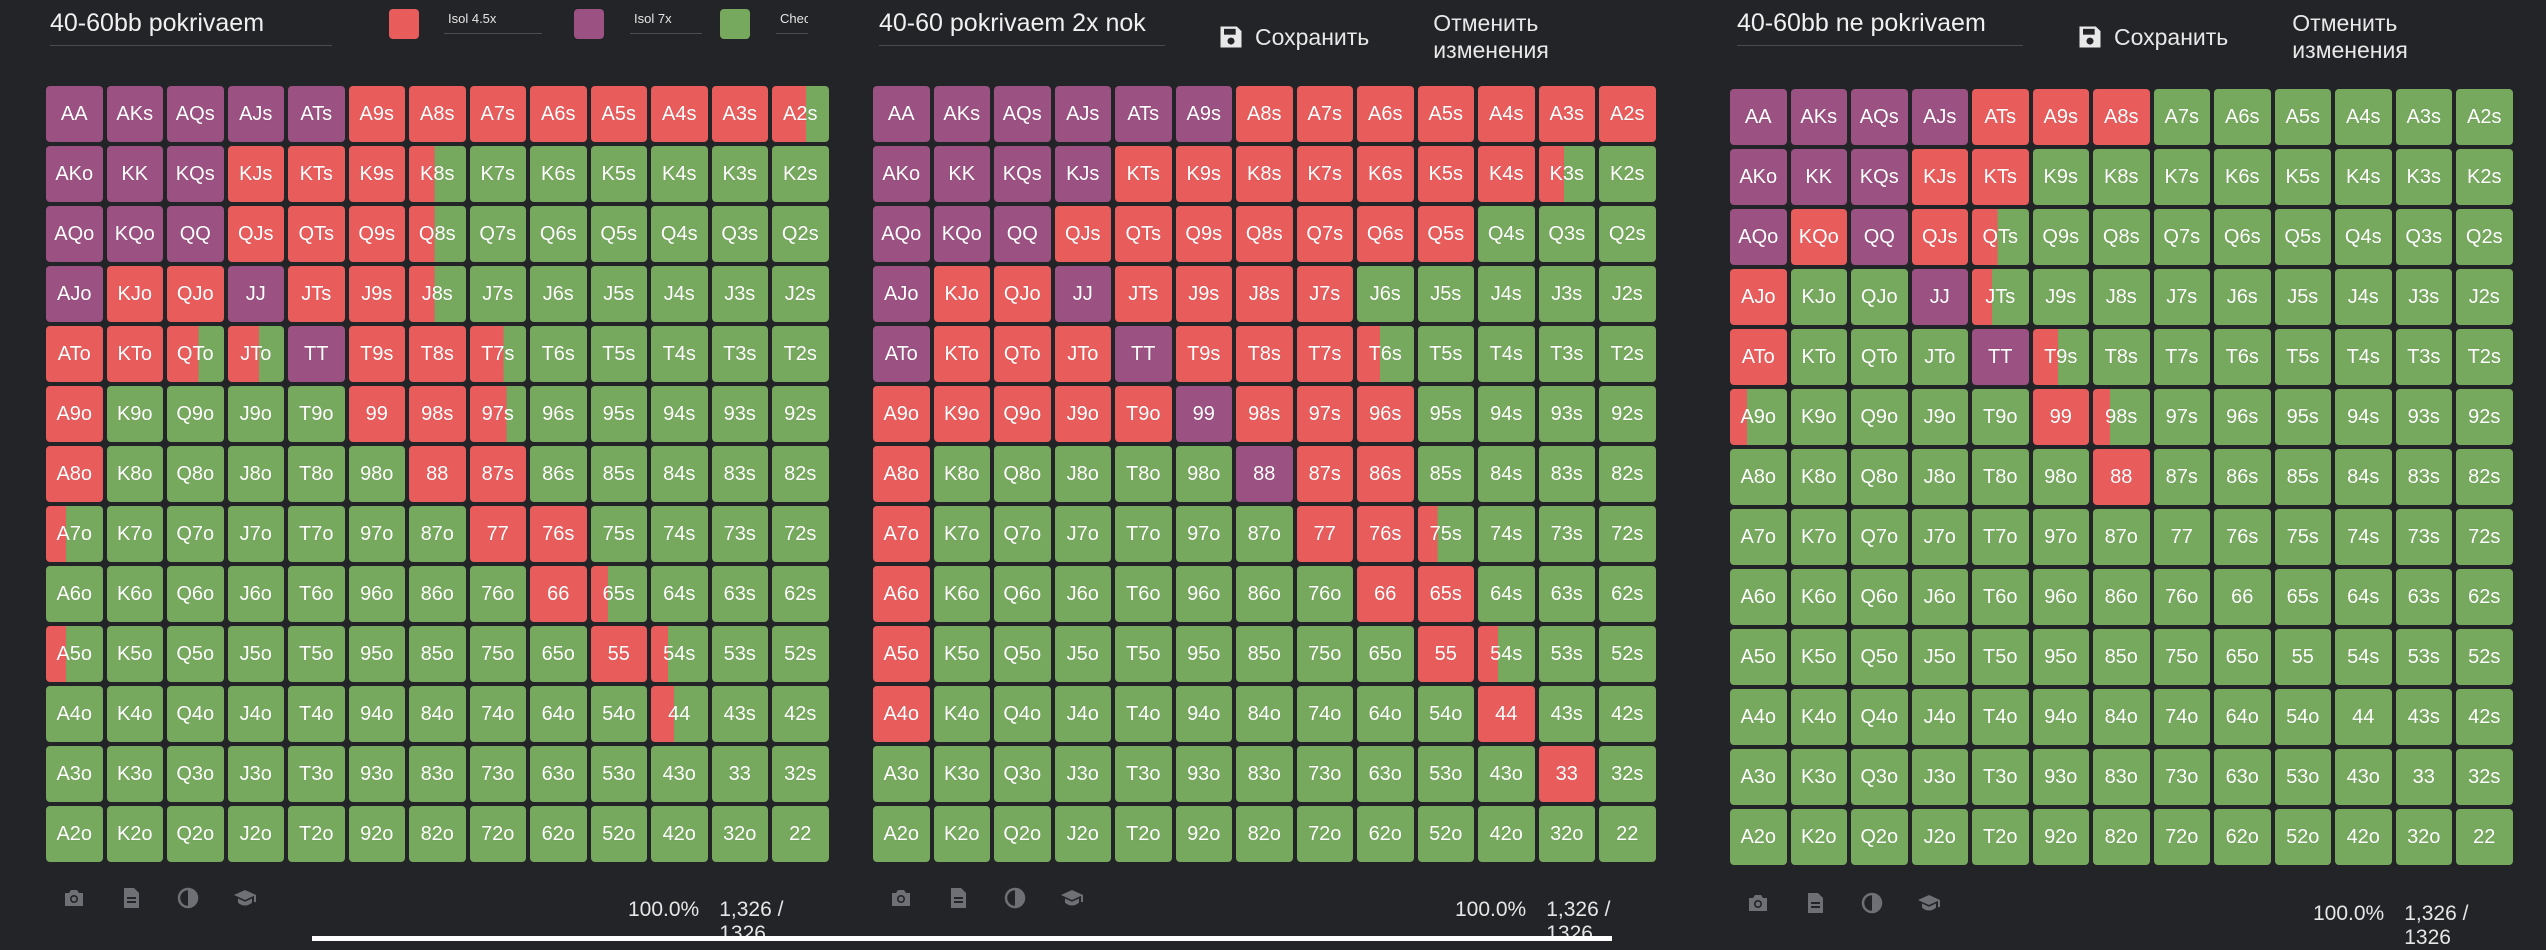  I want to click on hand-cell: QJo, so click(1022, 294).